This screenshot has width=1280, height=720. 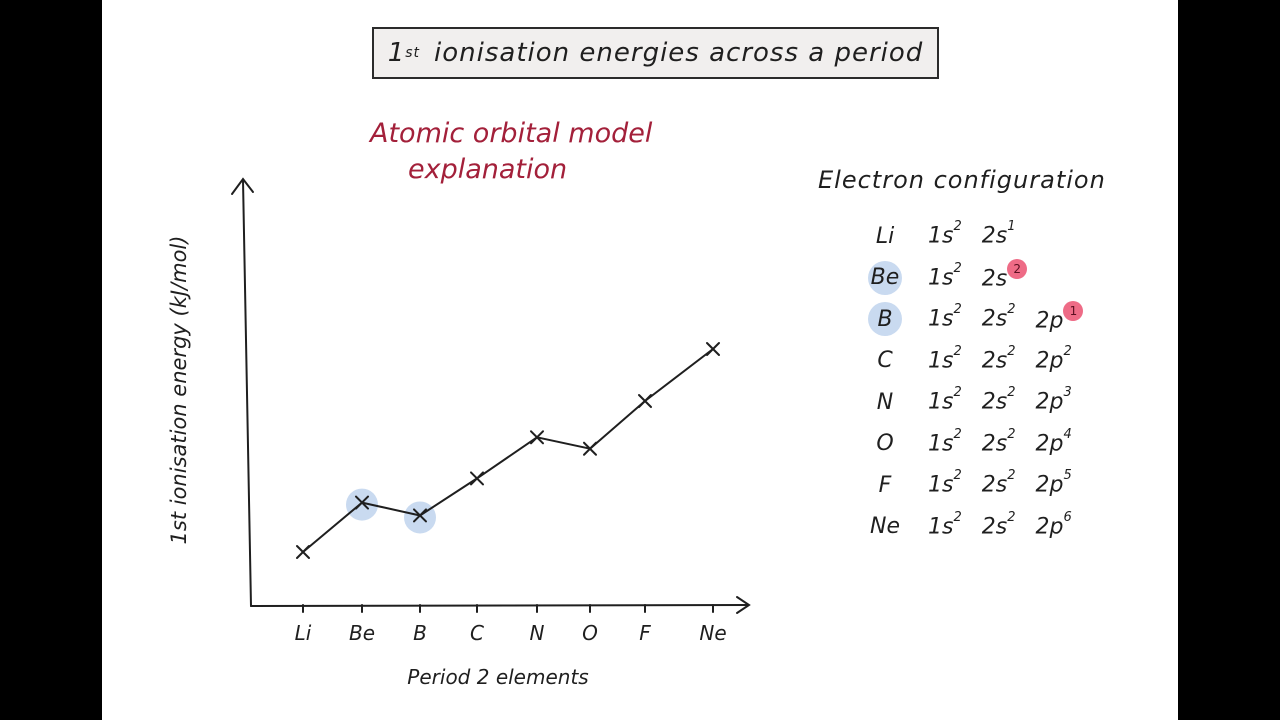 I want to click on subtitle-line1: Atomic orbital model, so click(x=511, y=133).